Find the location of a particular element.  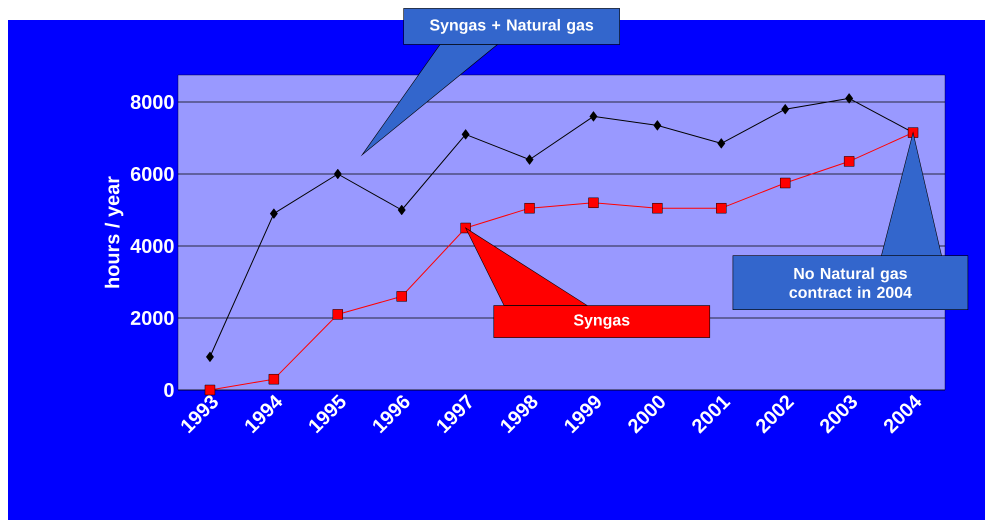

y-tick-label: 4000 is located at coordinates (152, 246).